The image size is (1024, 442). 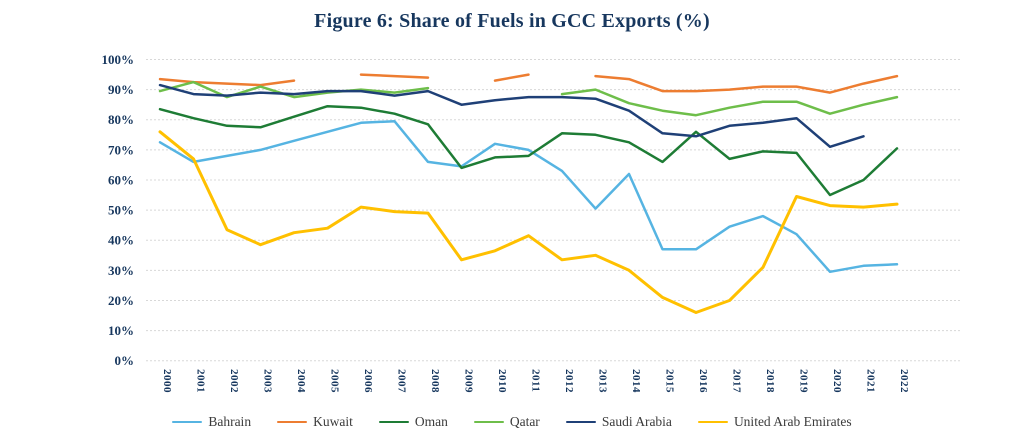 I want to click on legend-swatch-kuwait, so click(x=292, y=422).